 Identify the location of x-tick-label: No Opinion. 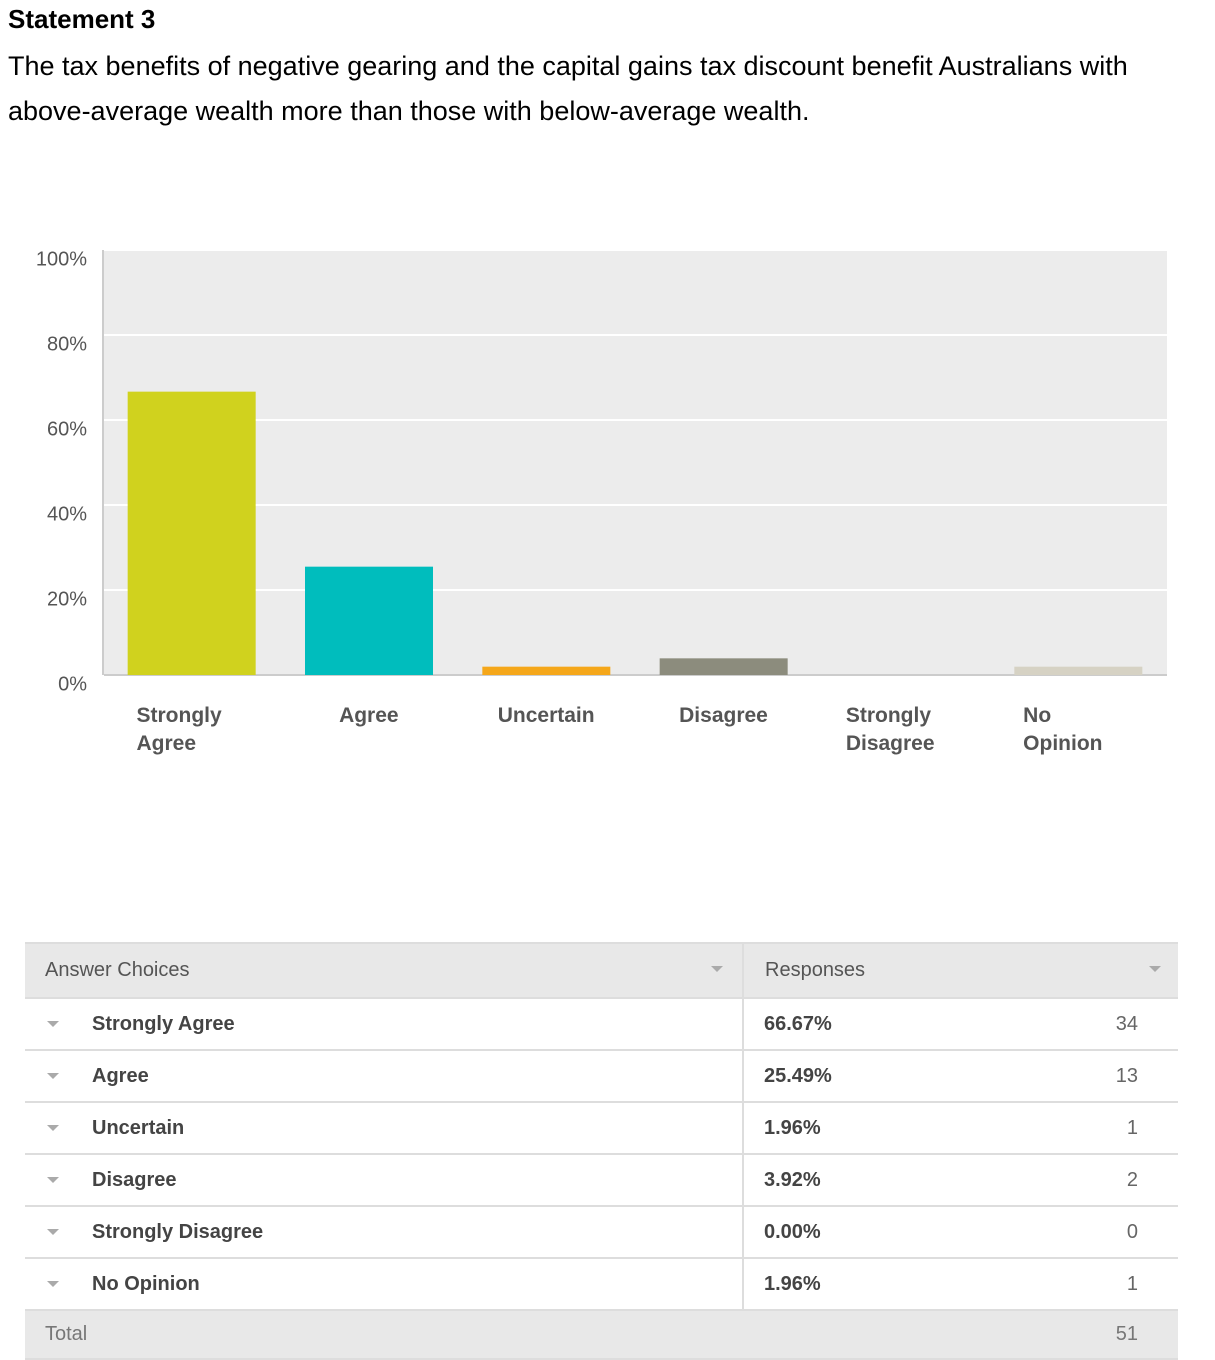
(1063, 729).